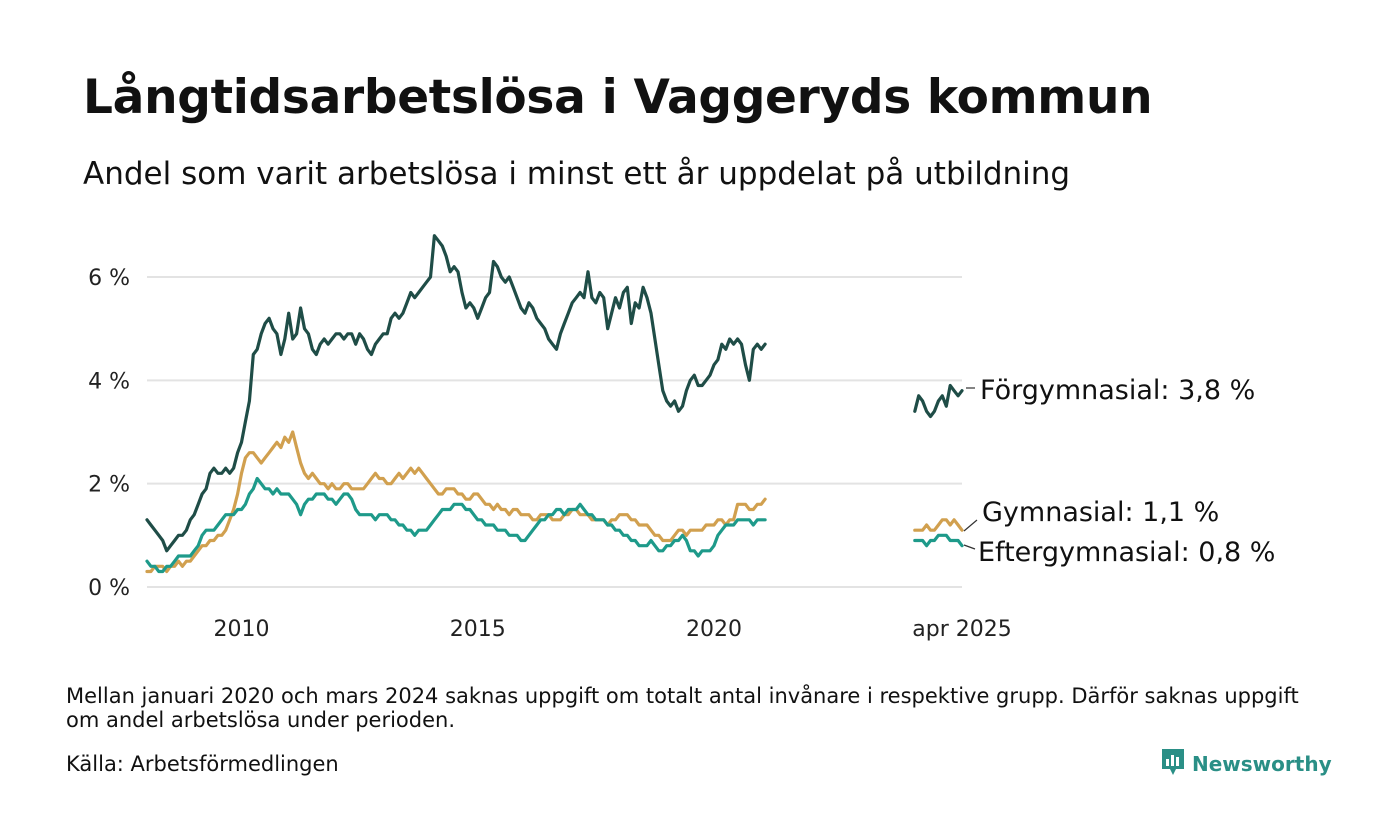 The width and height of the screenshot is (1400, 840). Describe the element at coordinates (241, 629) in the screenshot. I see `x-tick-label: 2010` at that location.